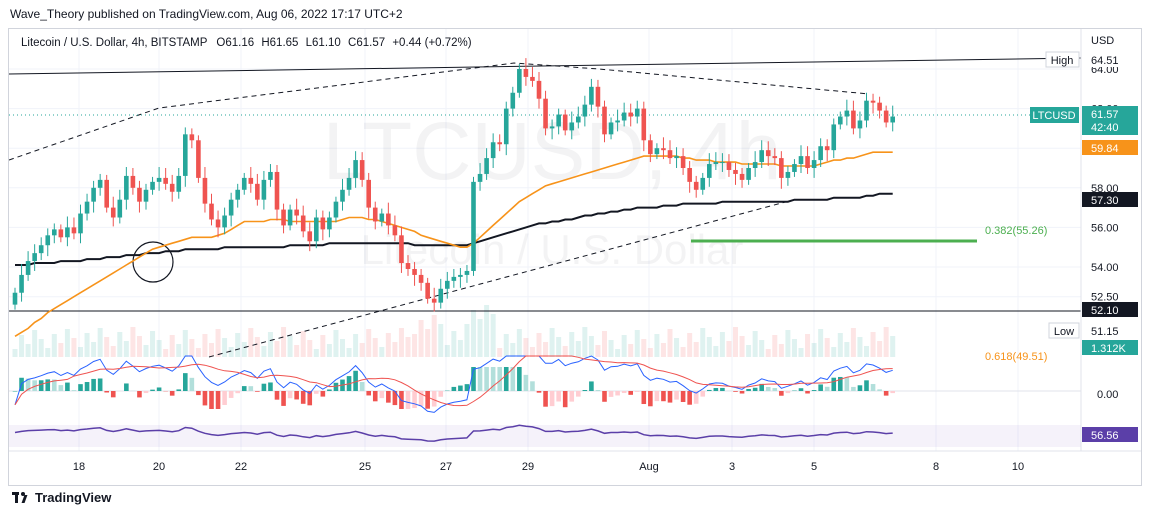 The width and height of the screenshot is (1149, 516). Describe the element at coordinates (1062, 61) in the screenshot. I see `svg-text: High` at that location.